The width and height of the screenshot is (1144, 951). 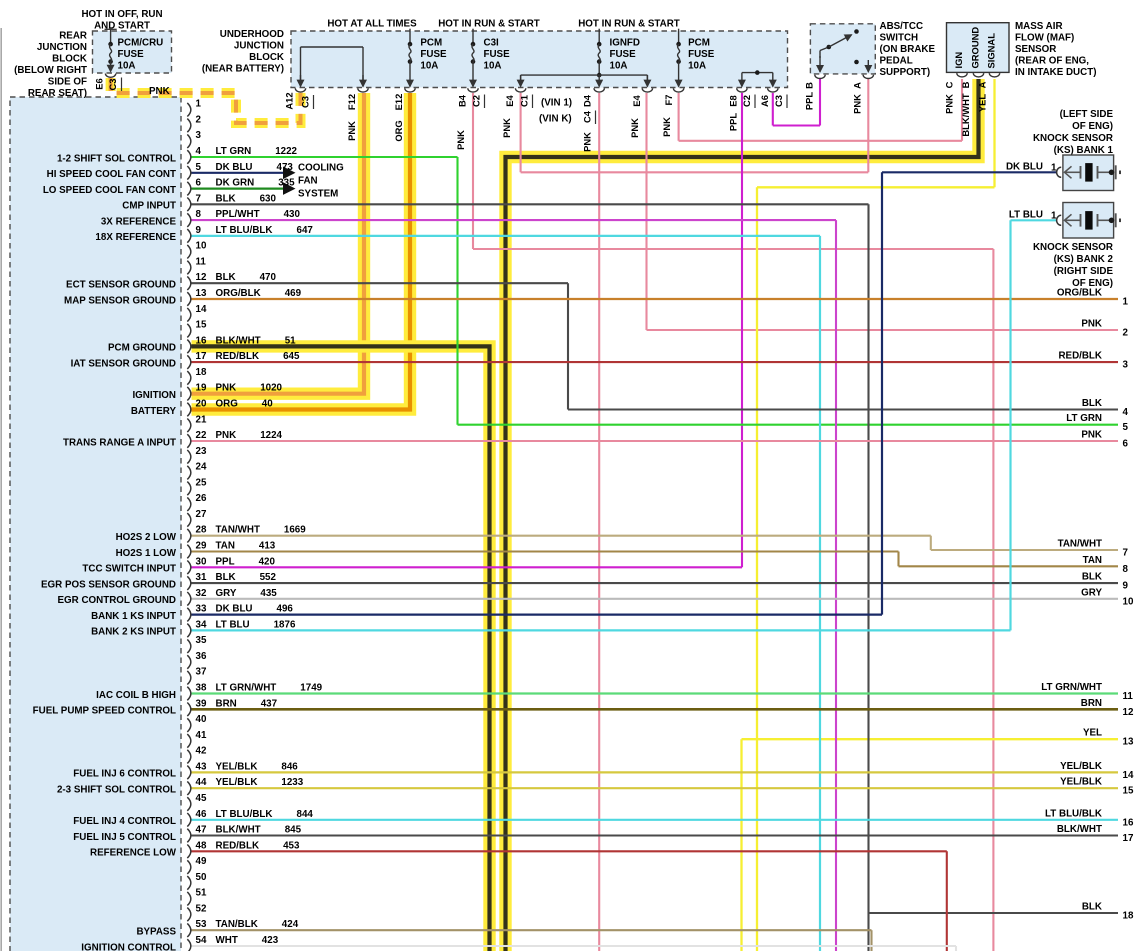 What do you see at coordinates (201, 435) in the screenshot?
I see `svg-text: 22` at bounding box center [201, 435].